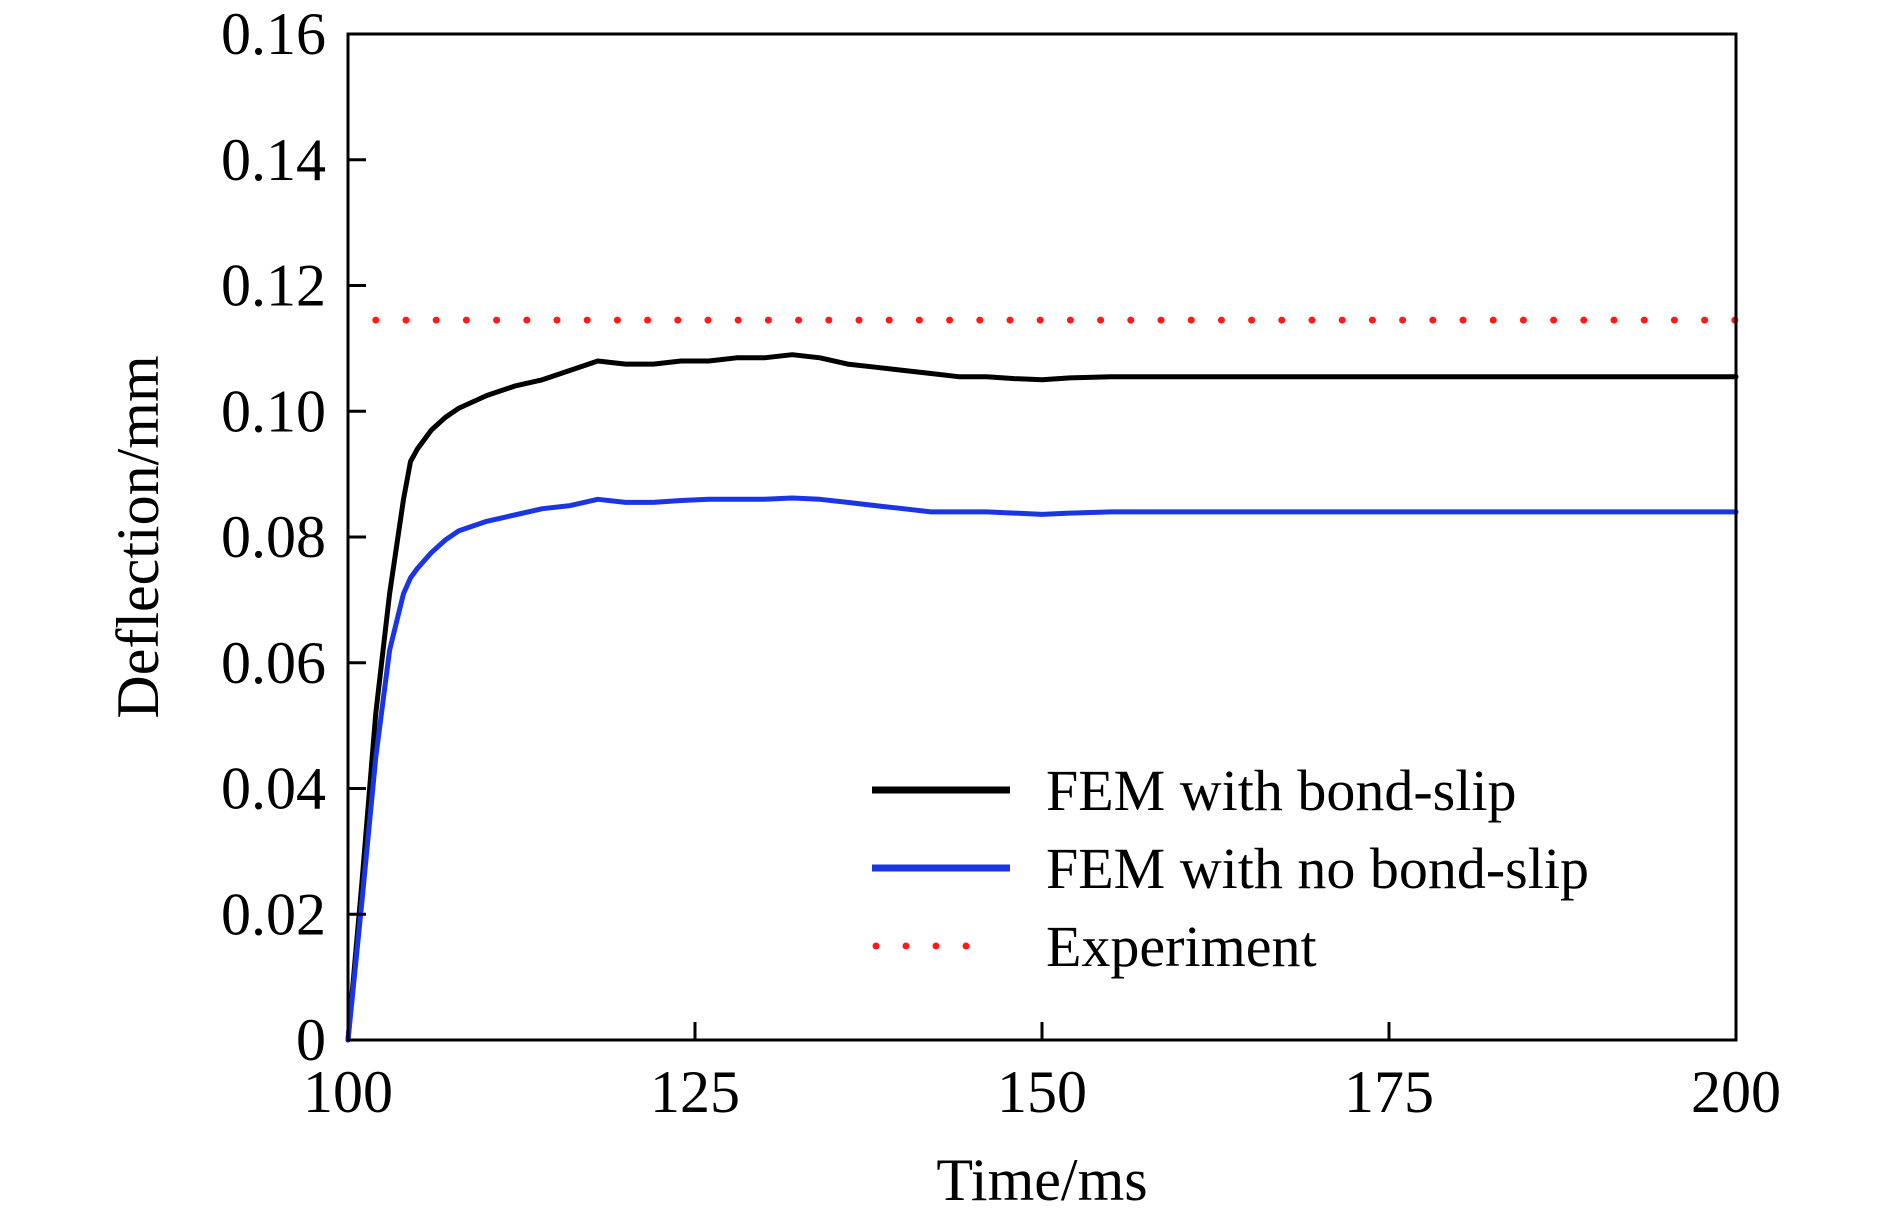 Image resolution: width=1890 pixels, height=1222 pixels. Describe the element at coordinates (273, 663) in the screenshot. I see `y-tick-label: 0.06` at that location.